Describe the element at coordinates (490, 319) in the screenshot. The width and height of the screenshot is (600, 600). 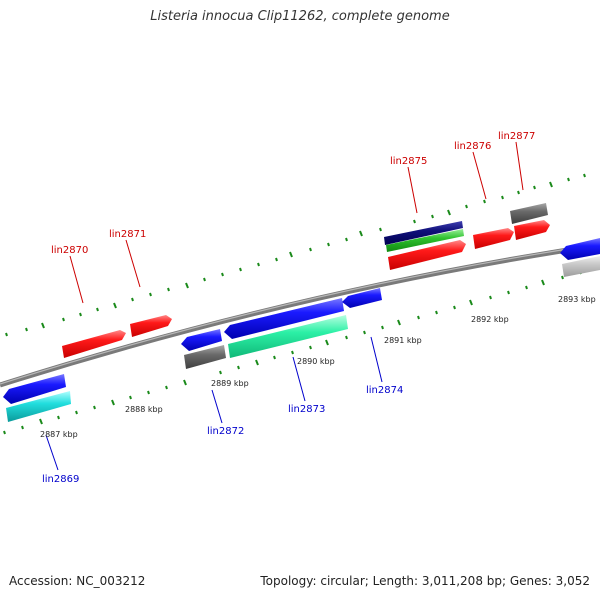
I see `kbp-label: 2892 kbp` at that location.